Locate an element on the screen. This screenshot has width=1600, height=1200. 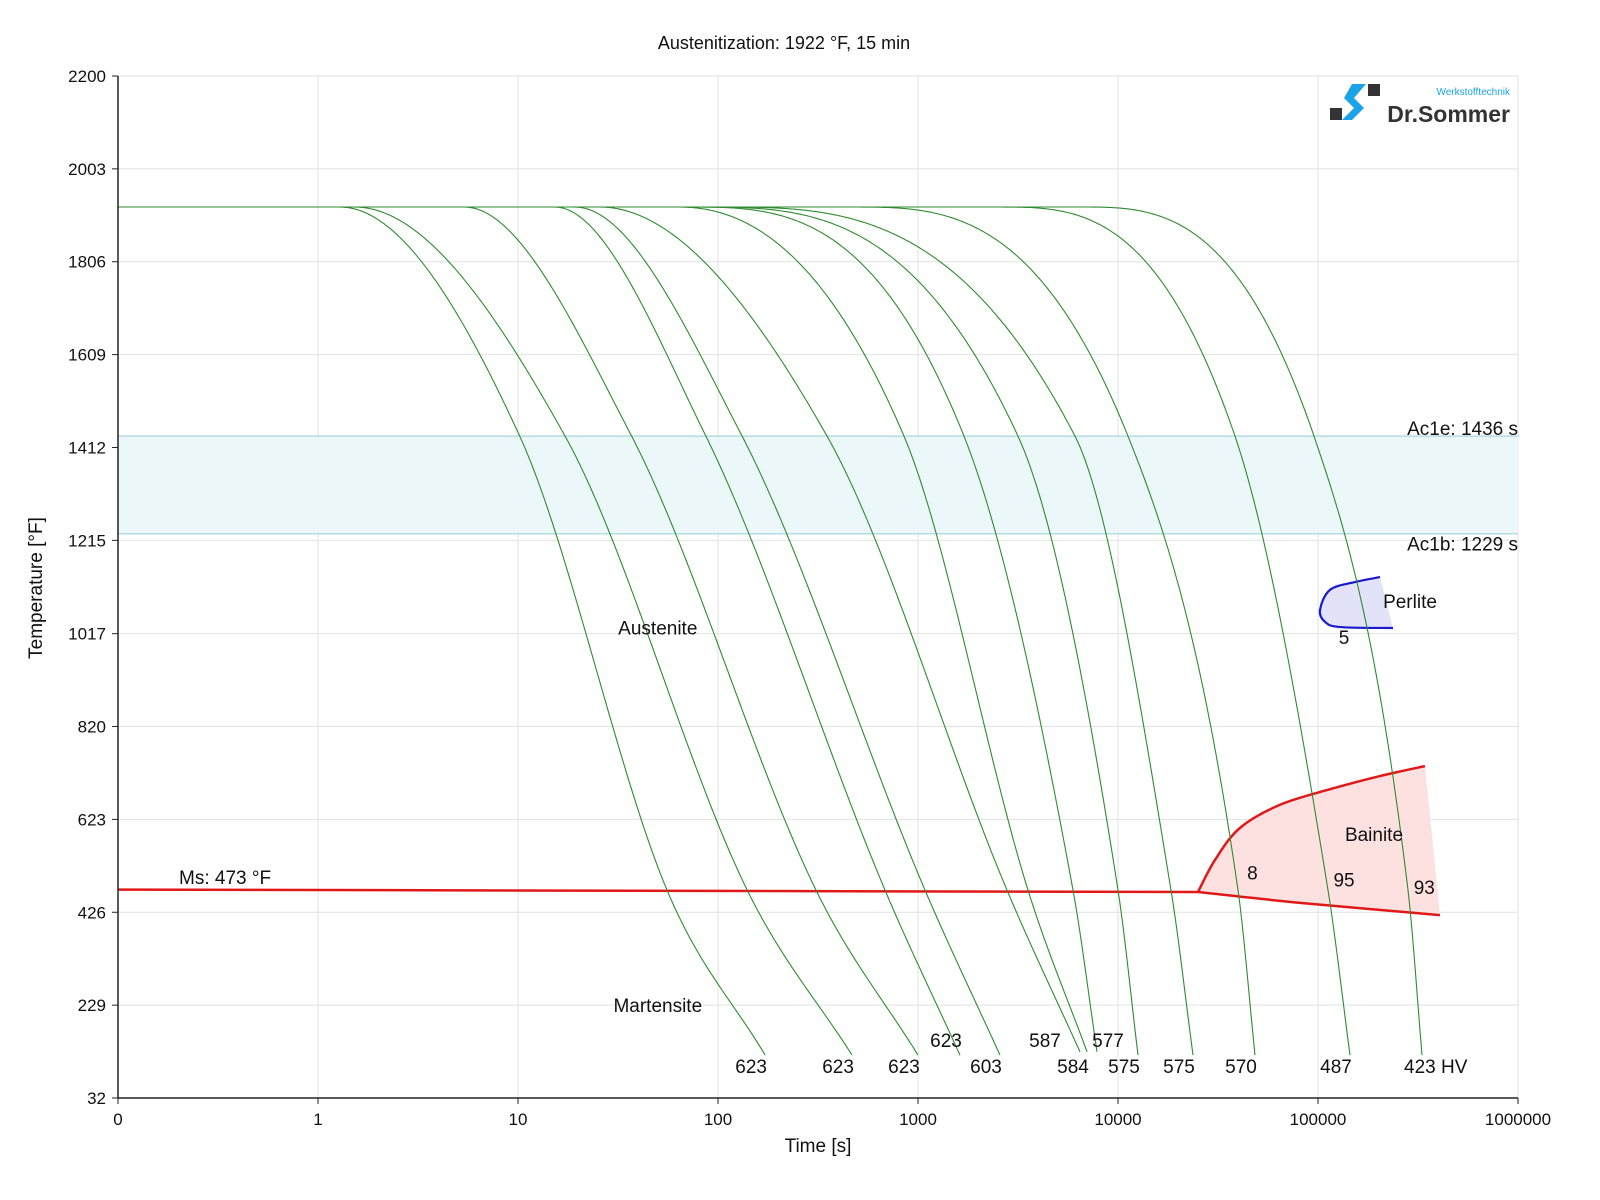
percent-label: 8 is located at coordinates (1252, 874).